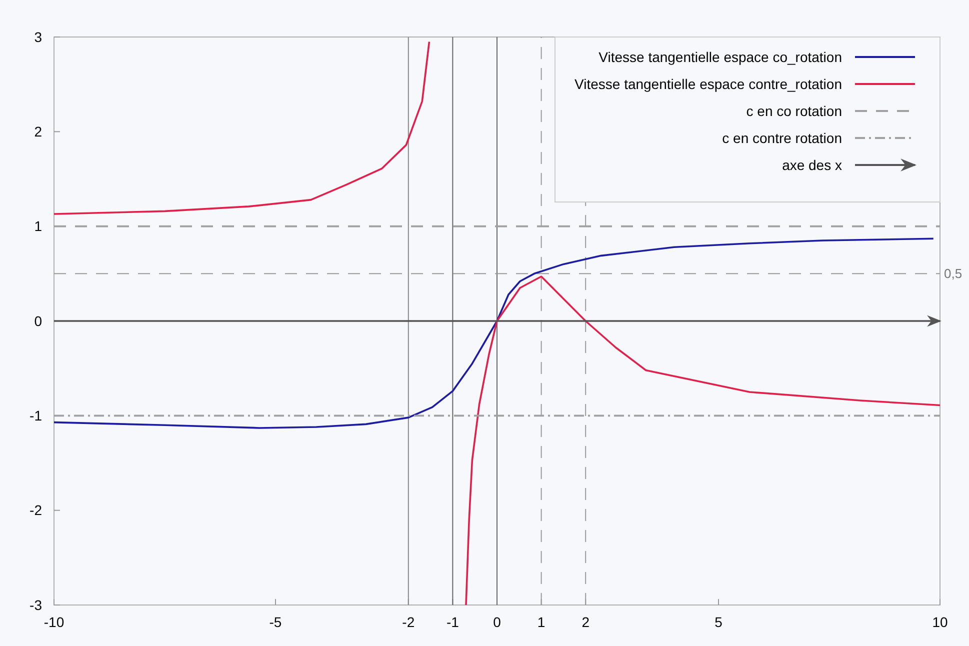 Image resolution: width=969 pixels, height=646 pixels. I want to click on y-tick-label: 2, so click(38, 132).